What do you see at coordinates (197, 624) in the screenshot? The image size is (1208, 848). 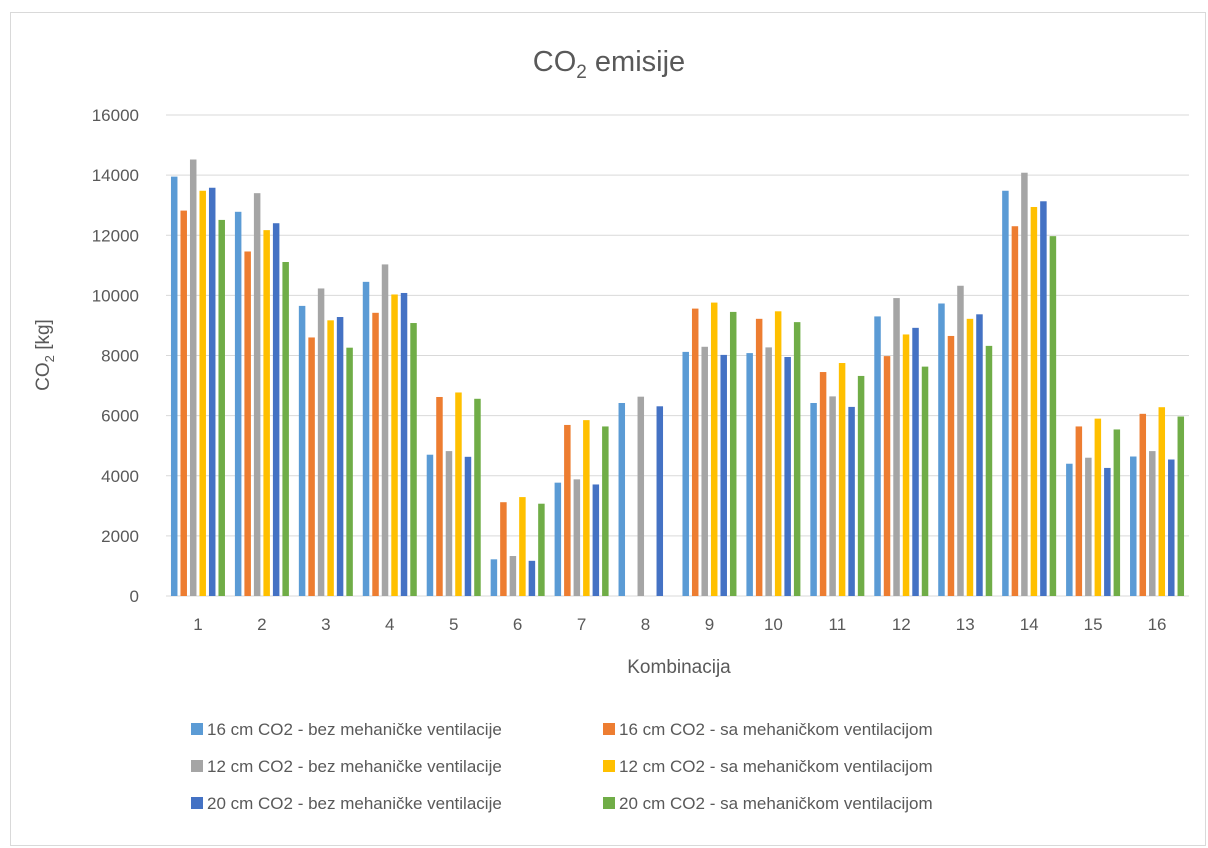 I see `x-tick-label: 1` at bounding box center [197, 624].